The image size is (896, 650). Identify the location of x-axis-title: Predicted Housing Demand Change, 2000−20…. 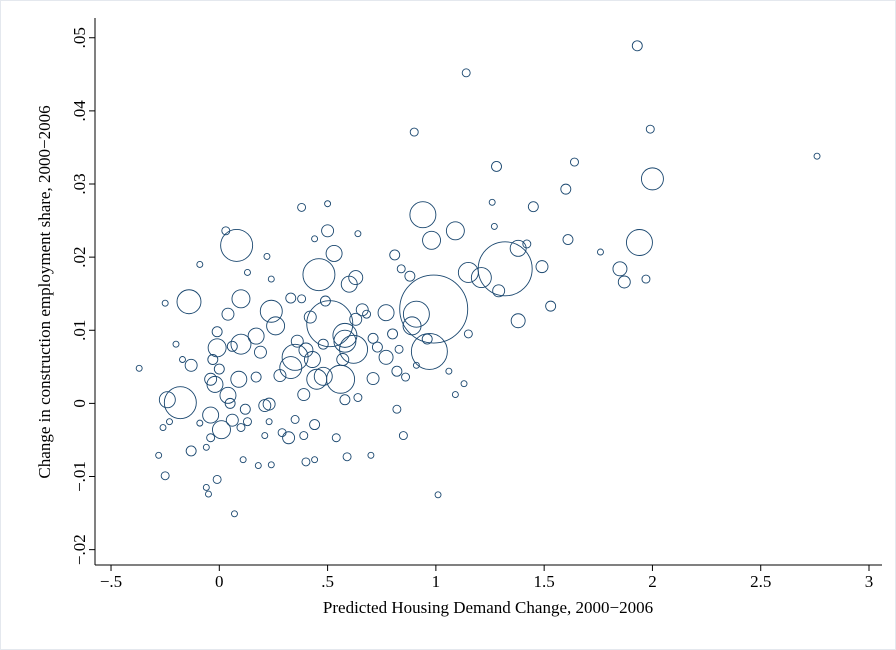
(488, 607).